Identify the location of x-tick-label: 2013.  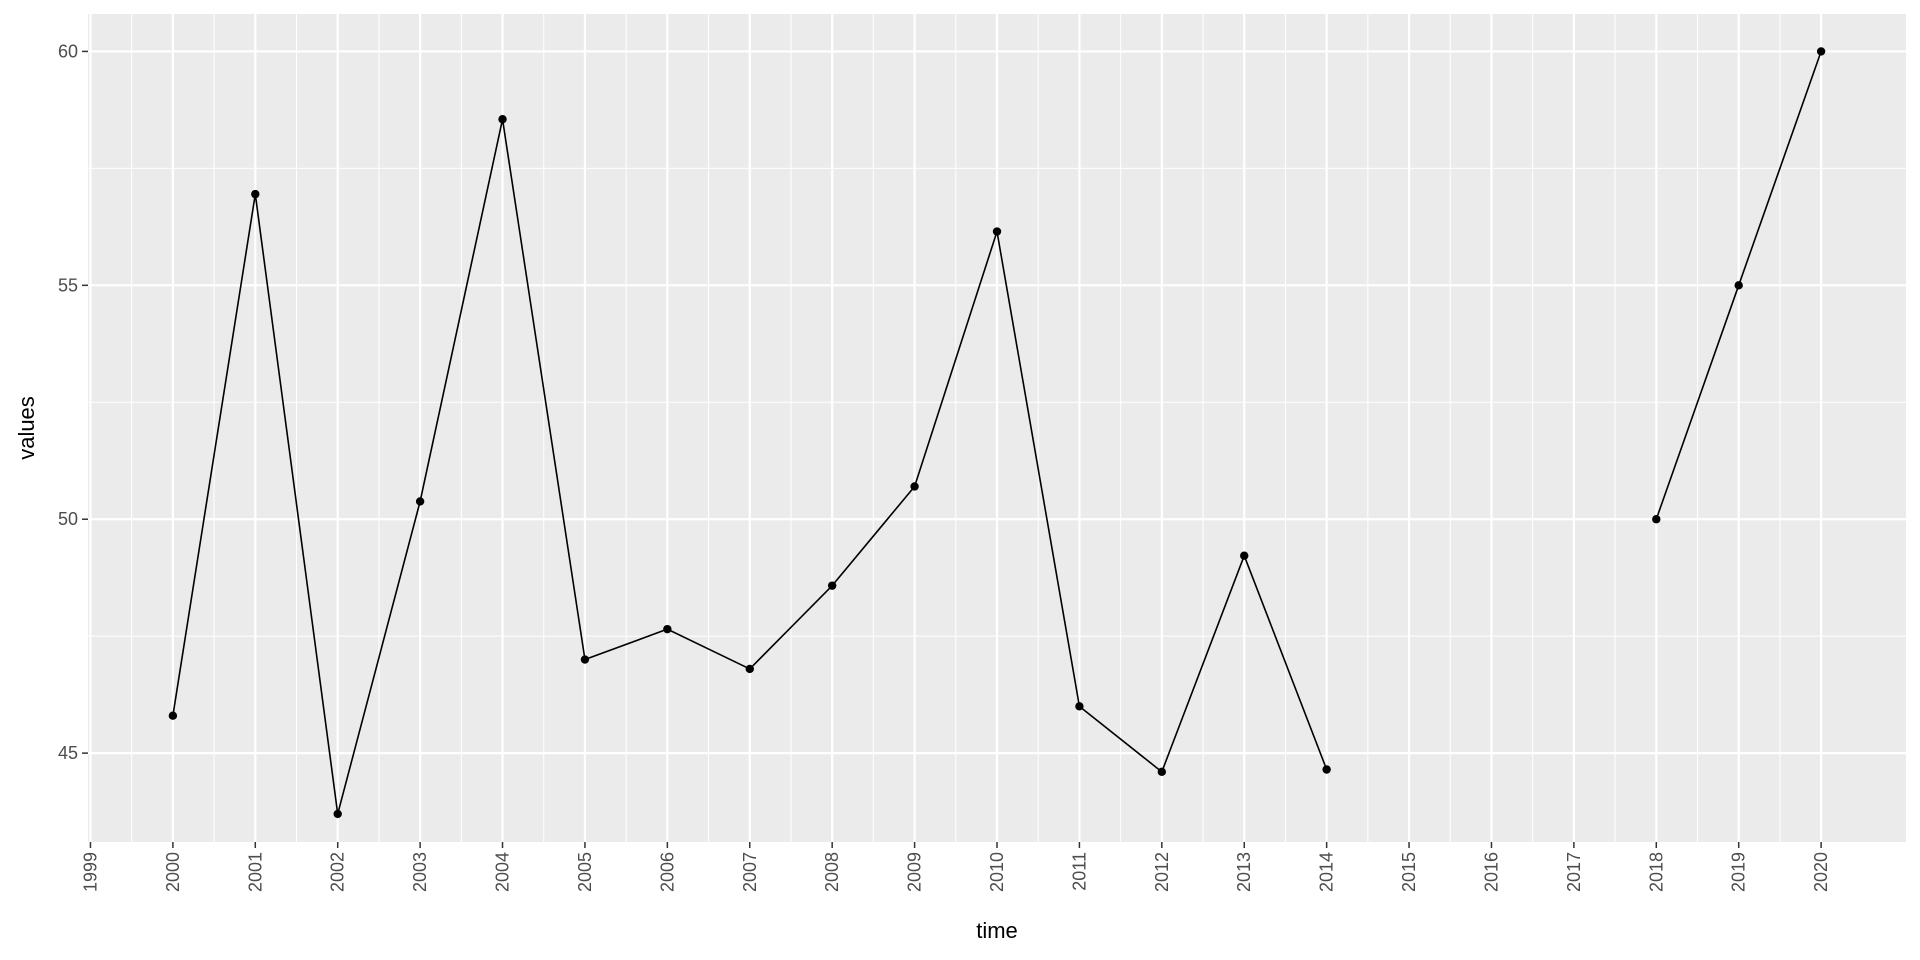
(1244, 872).